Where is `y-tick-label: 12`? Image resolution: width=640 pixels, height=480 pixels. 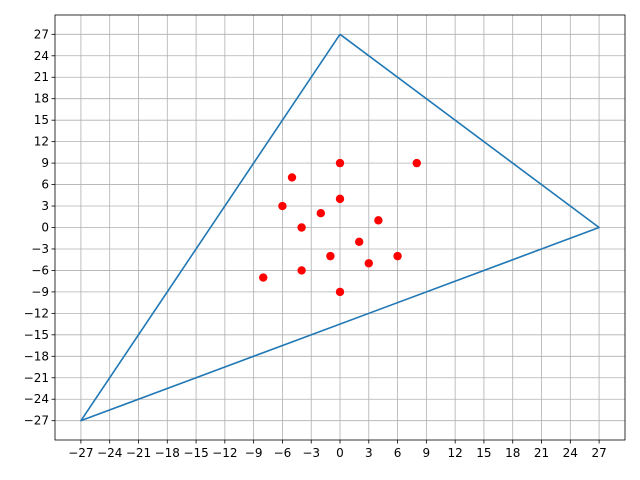 y-tick-label: 12 is located at coordinates (41, 142).